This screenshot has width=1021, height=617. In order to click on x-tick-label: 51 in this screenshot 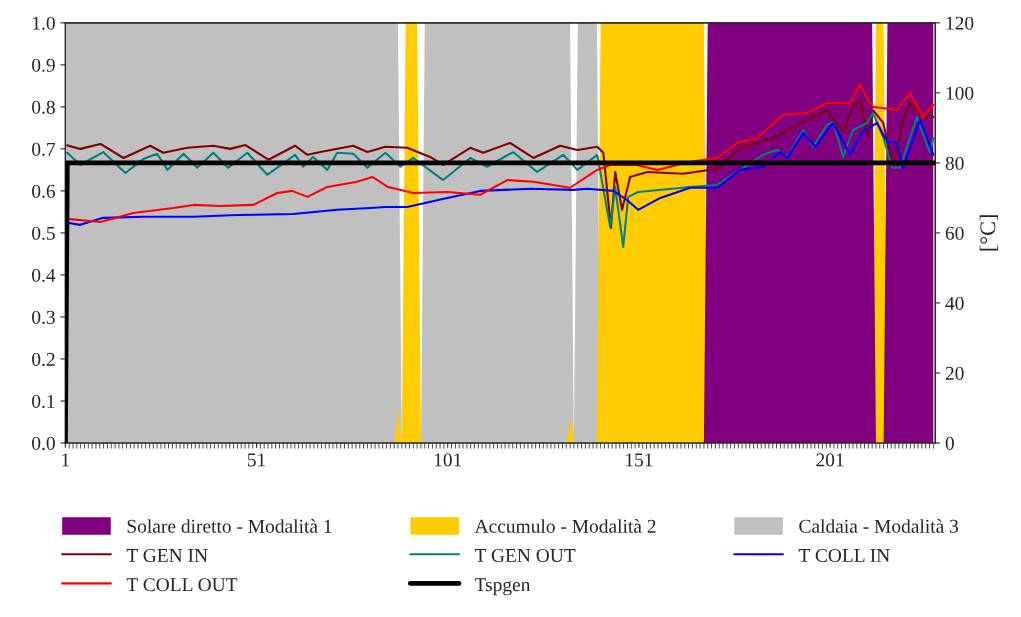, I will do `click(256, 460)`.